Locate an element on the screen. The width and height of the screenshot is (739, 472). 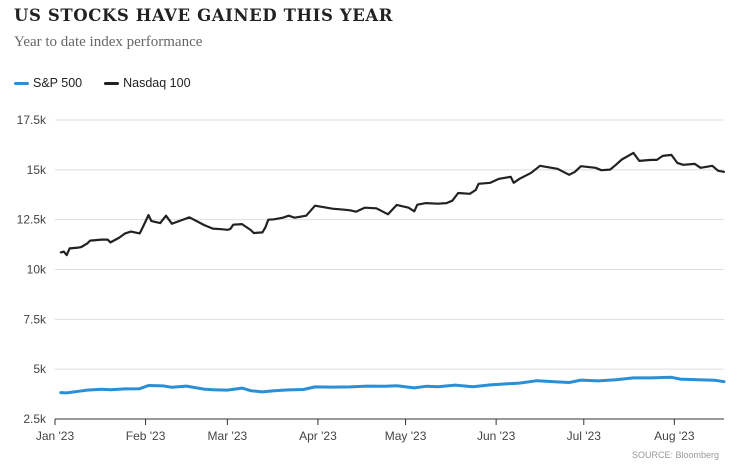
legend-swatch-nasdaq100 is located at coordinates (112, 83).